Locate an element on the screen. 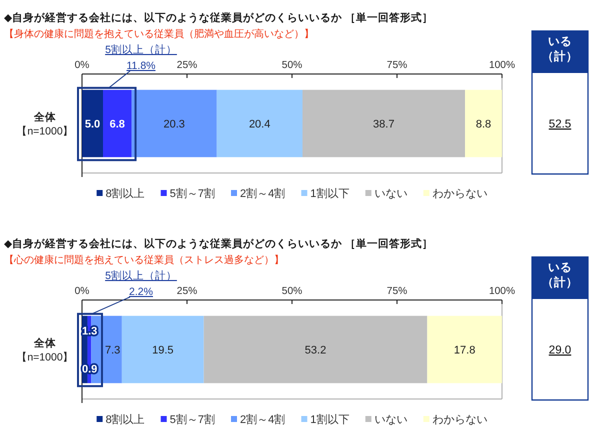  data-label: 19.5 is located at coordinates (163, 350).